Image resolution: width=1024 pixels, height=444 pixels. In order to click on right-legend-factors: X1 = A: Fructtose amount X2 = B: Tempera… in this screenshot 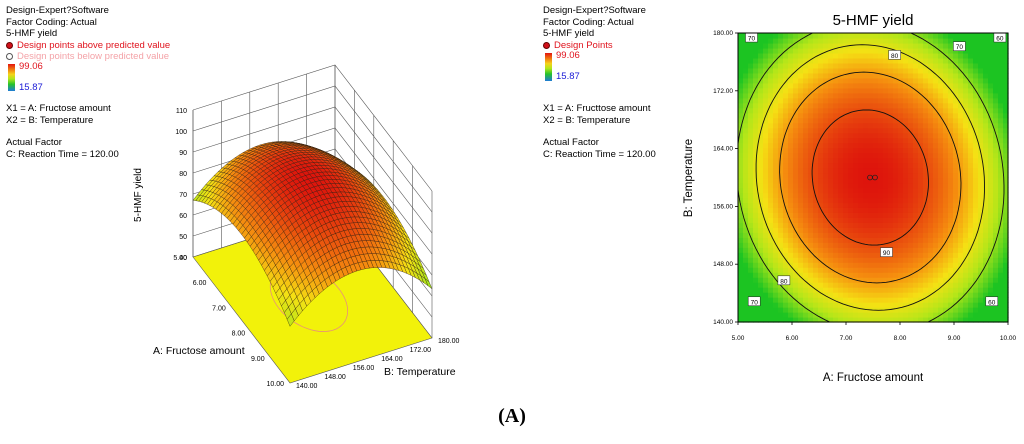, I will do `click(599, 131)`.